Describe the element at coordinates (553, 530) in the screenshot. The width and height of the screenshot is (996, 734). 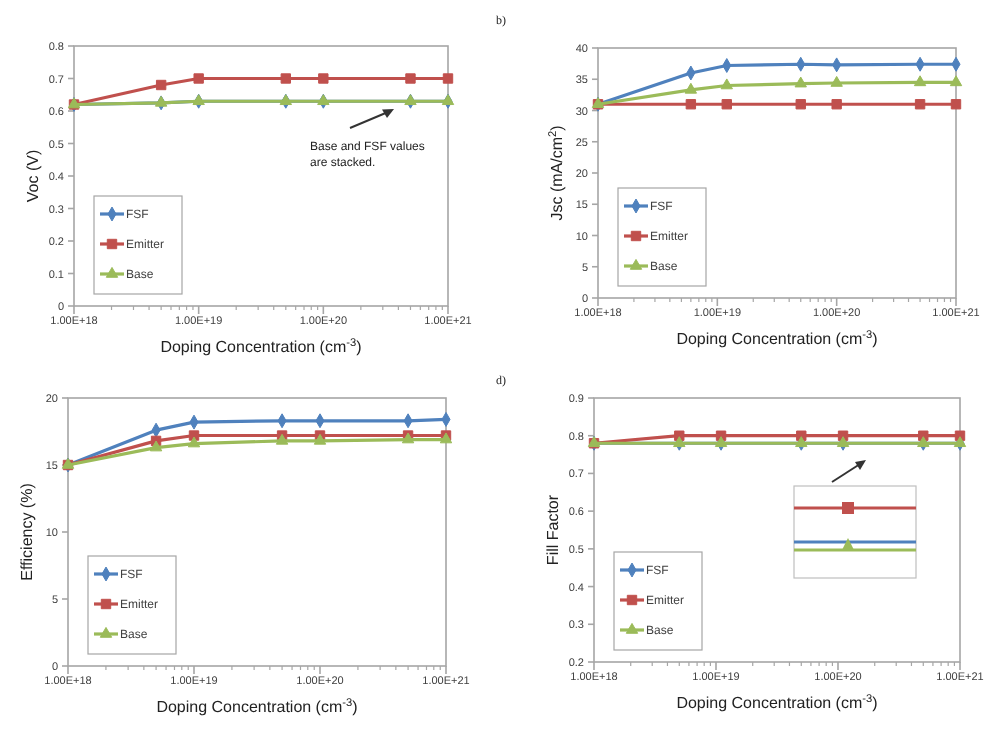
I see `y-axis-title: Fill Factor` at that location.